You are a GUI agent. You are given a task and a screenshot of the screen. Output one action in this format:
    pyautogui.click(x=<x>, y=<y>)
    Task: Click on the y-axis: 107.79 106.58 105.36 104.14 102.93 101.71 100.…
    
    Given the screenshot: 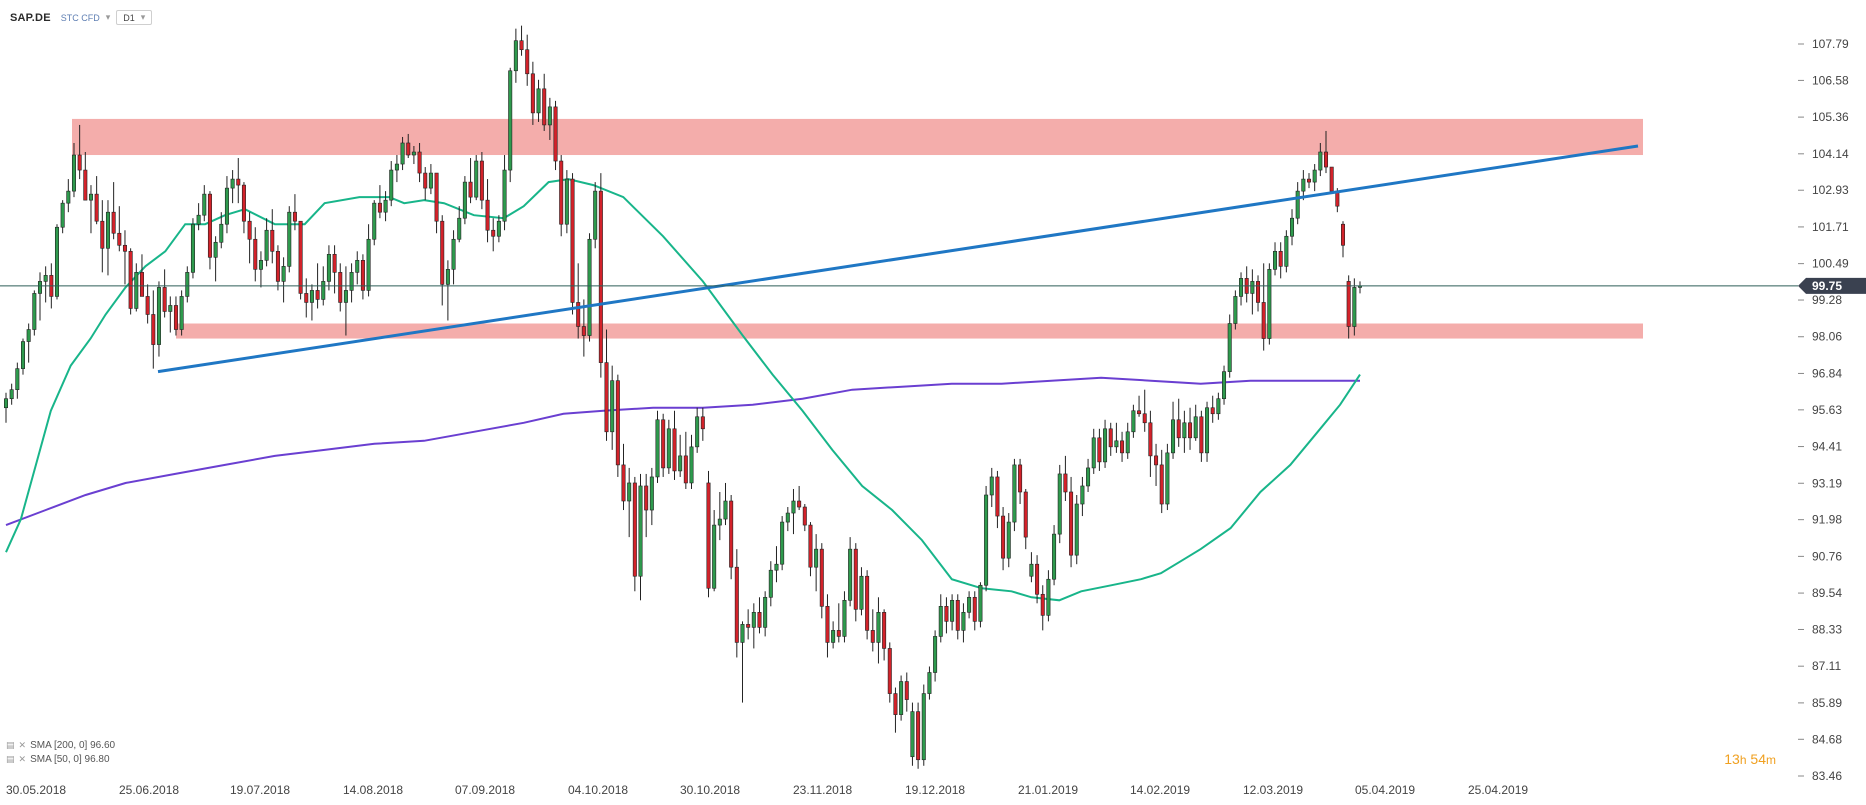 What is the action you would take?
    pyautogui.click(x=1823, y=410)
    